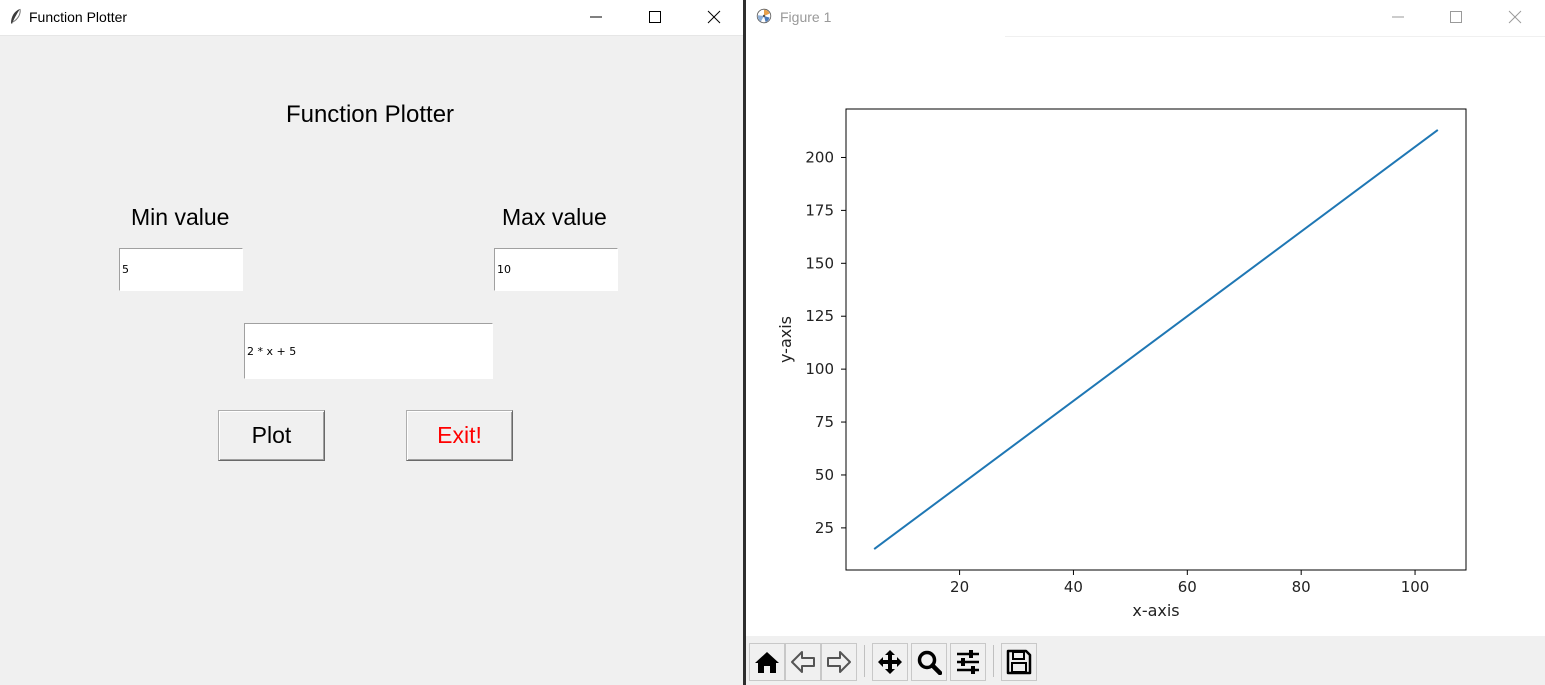 This screenshot has height=685, width=1545. What do you see at coordinates (1301, 587) in the screenshot?
I see `x-tick-label: 80` at bounding box center [1301, 587].